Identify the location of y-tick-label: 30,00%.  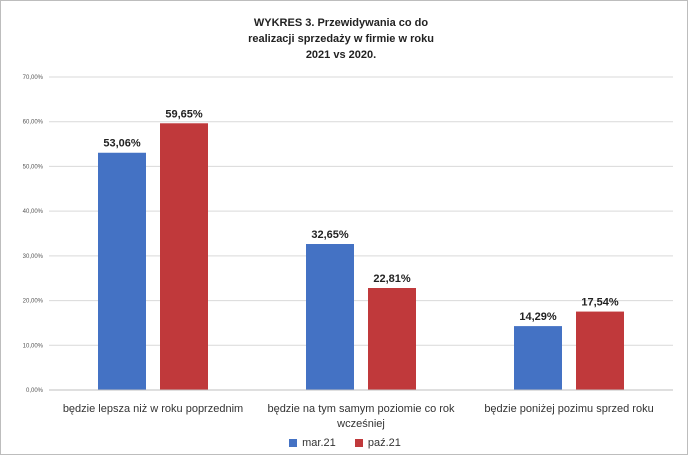
(33, 257).